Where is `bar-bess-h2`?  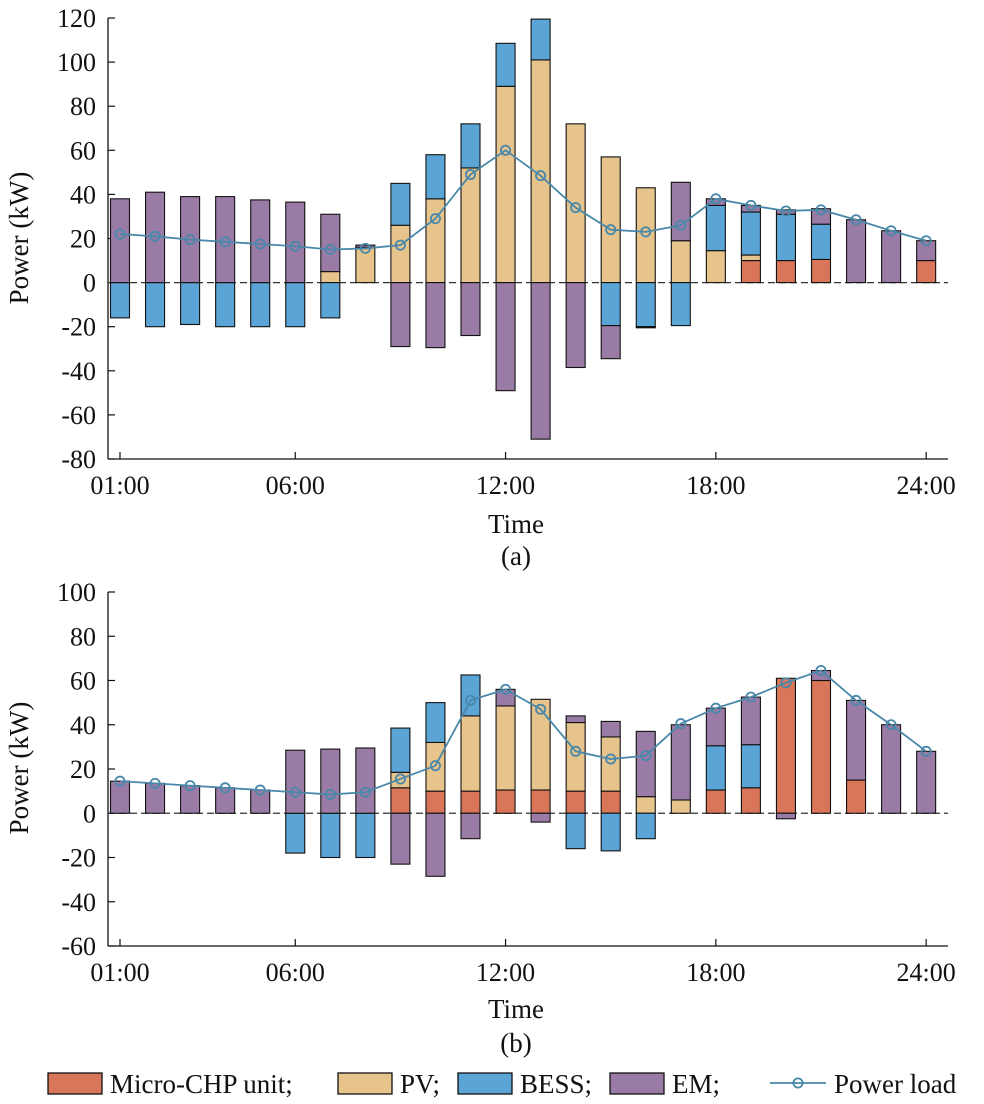 bar-bess-h2 is located at coordinates (155, 305).